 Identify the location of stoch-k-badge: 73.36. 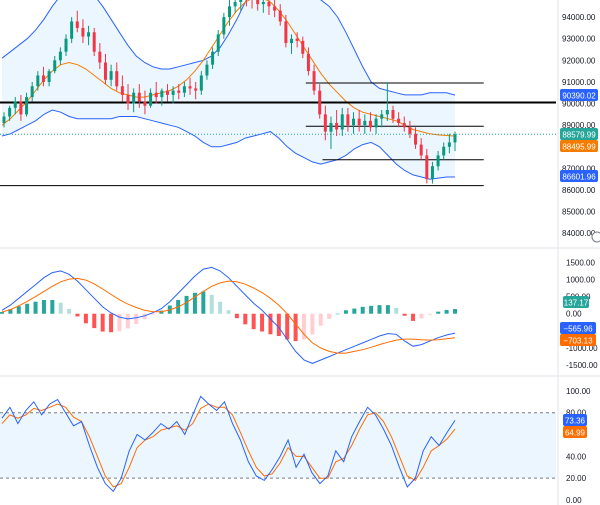
(575, 420).